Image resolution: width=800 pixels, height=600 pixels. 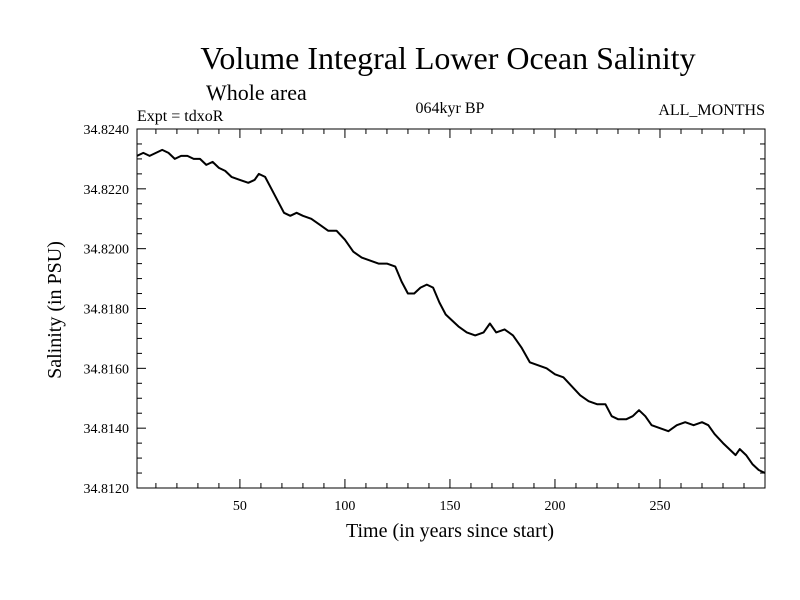 I want to click on x-tick-label: 250, so click(x=659, y=506).